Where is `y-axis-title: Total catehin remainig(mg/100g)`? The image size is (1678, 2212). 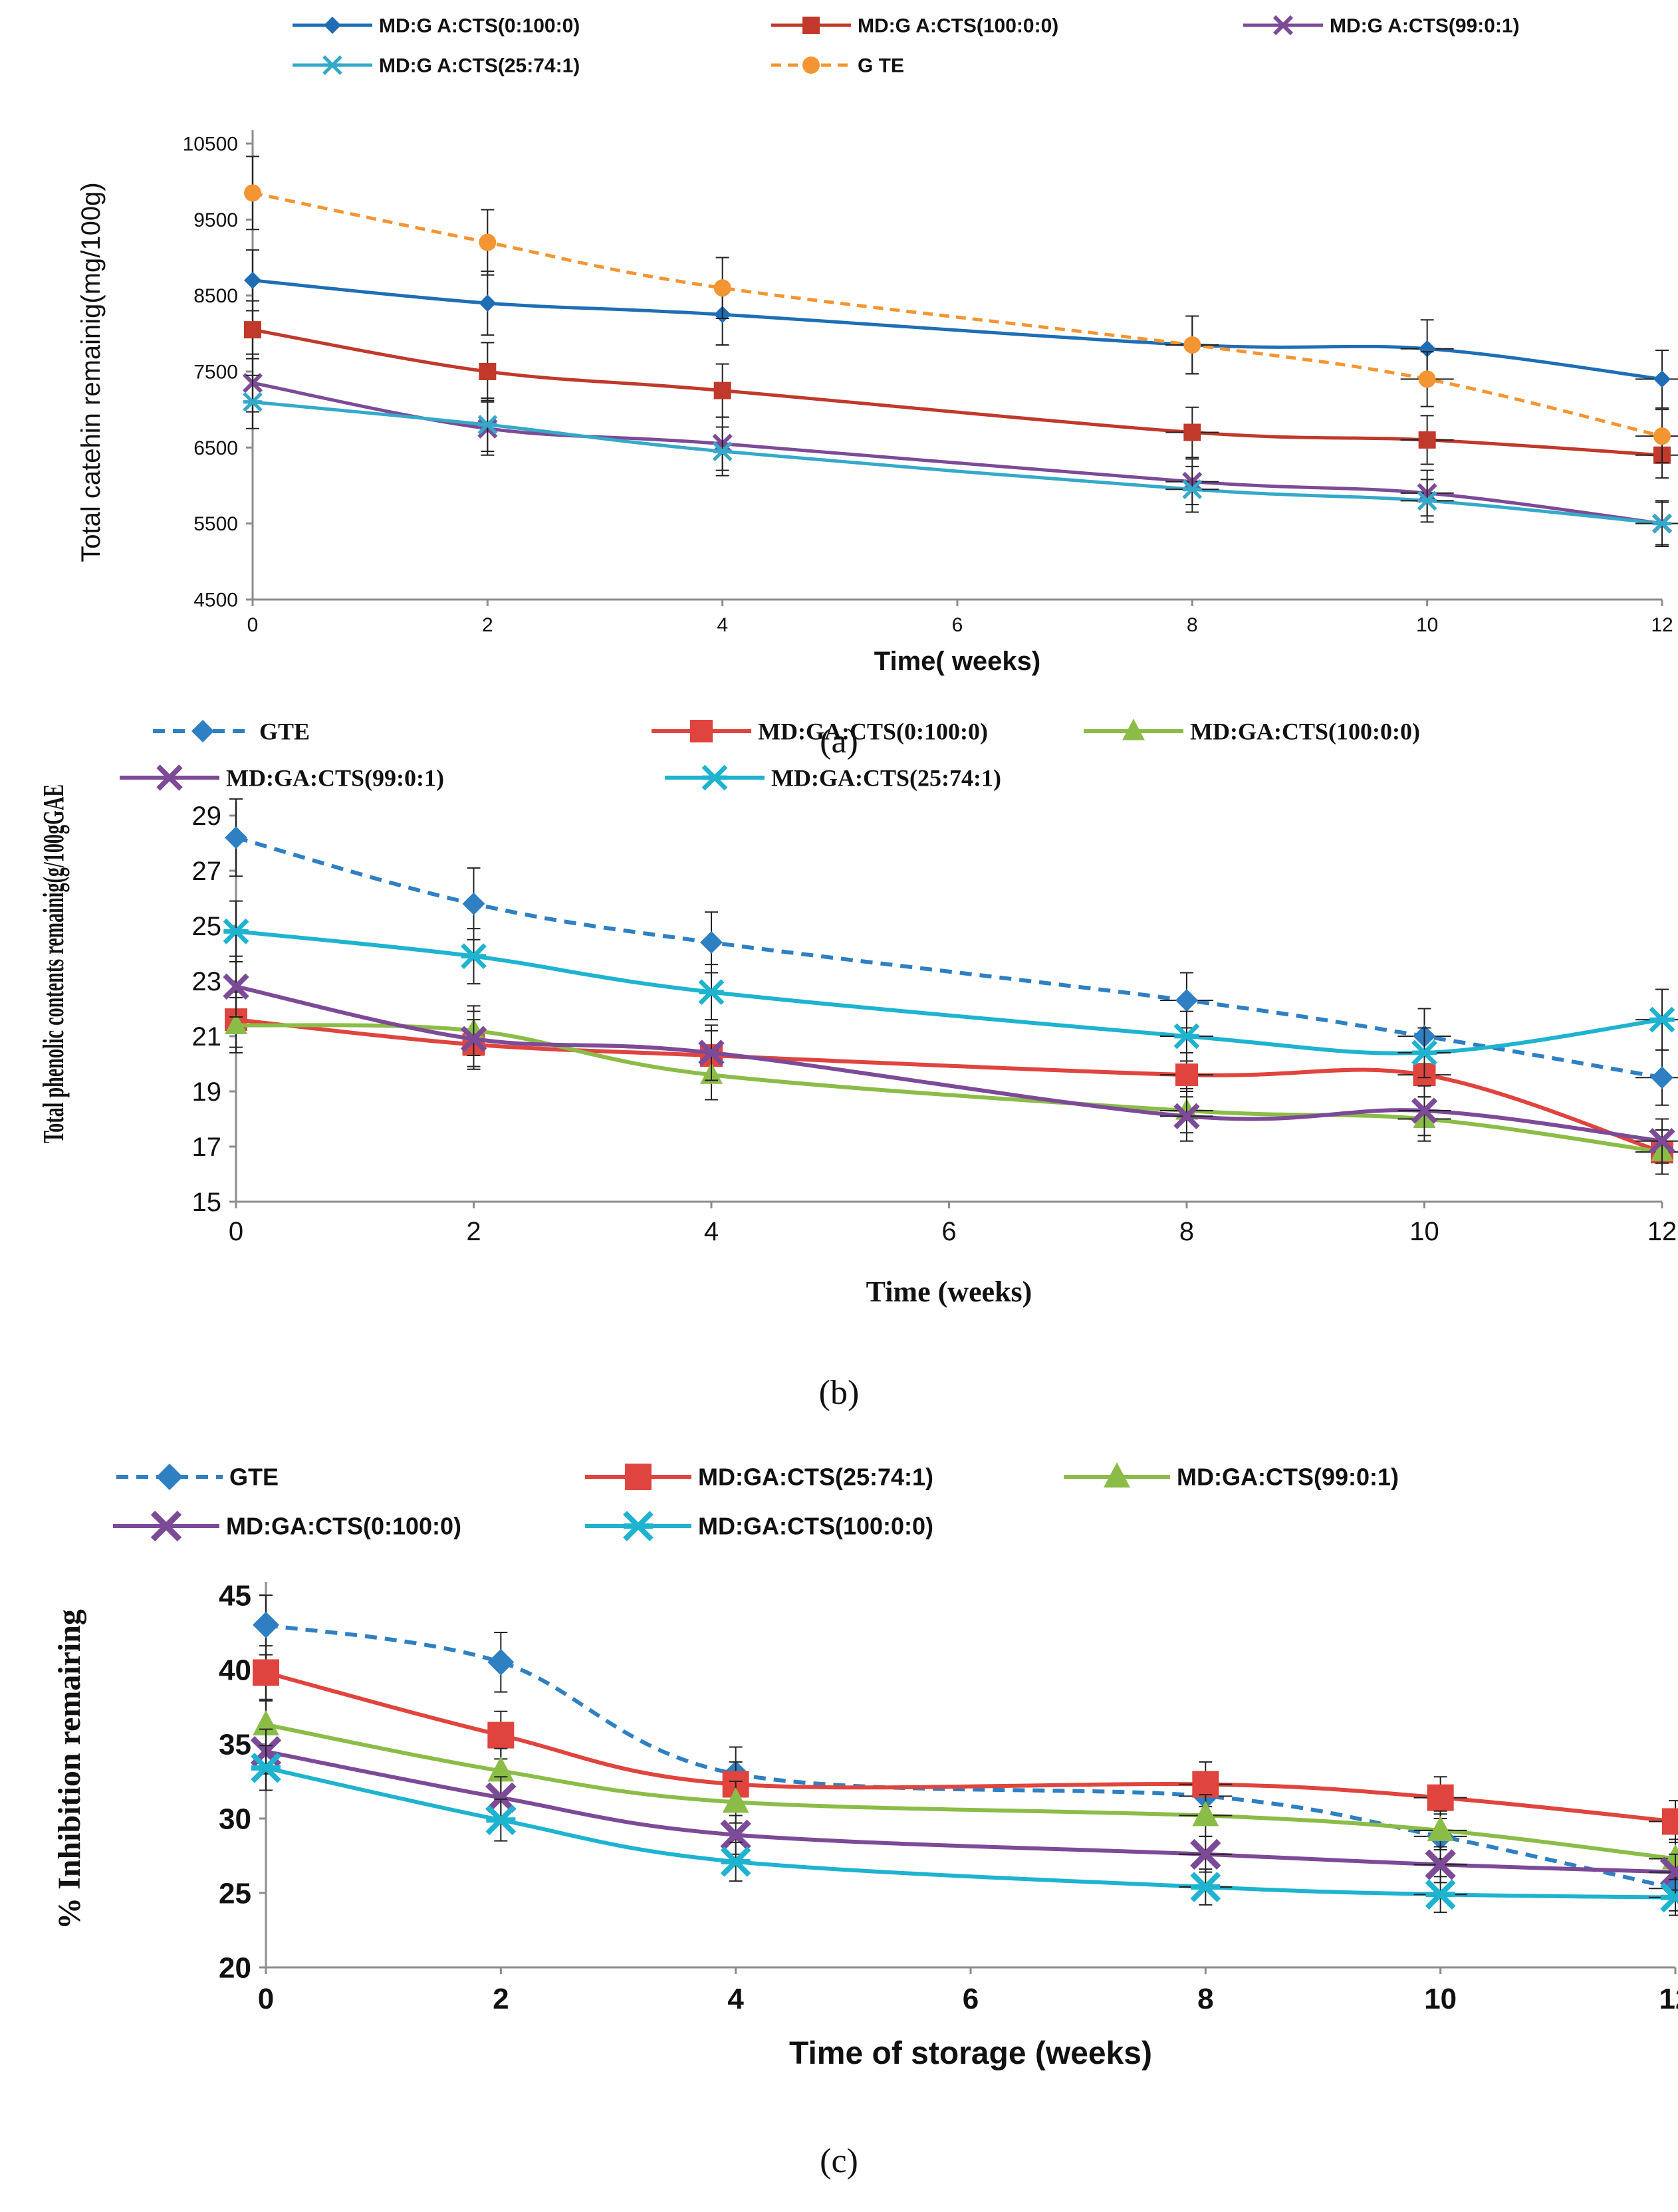
y-axis-title: Total catehin remainig(mg/100g) is located at coordinates (91, 372).